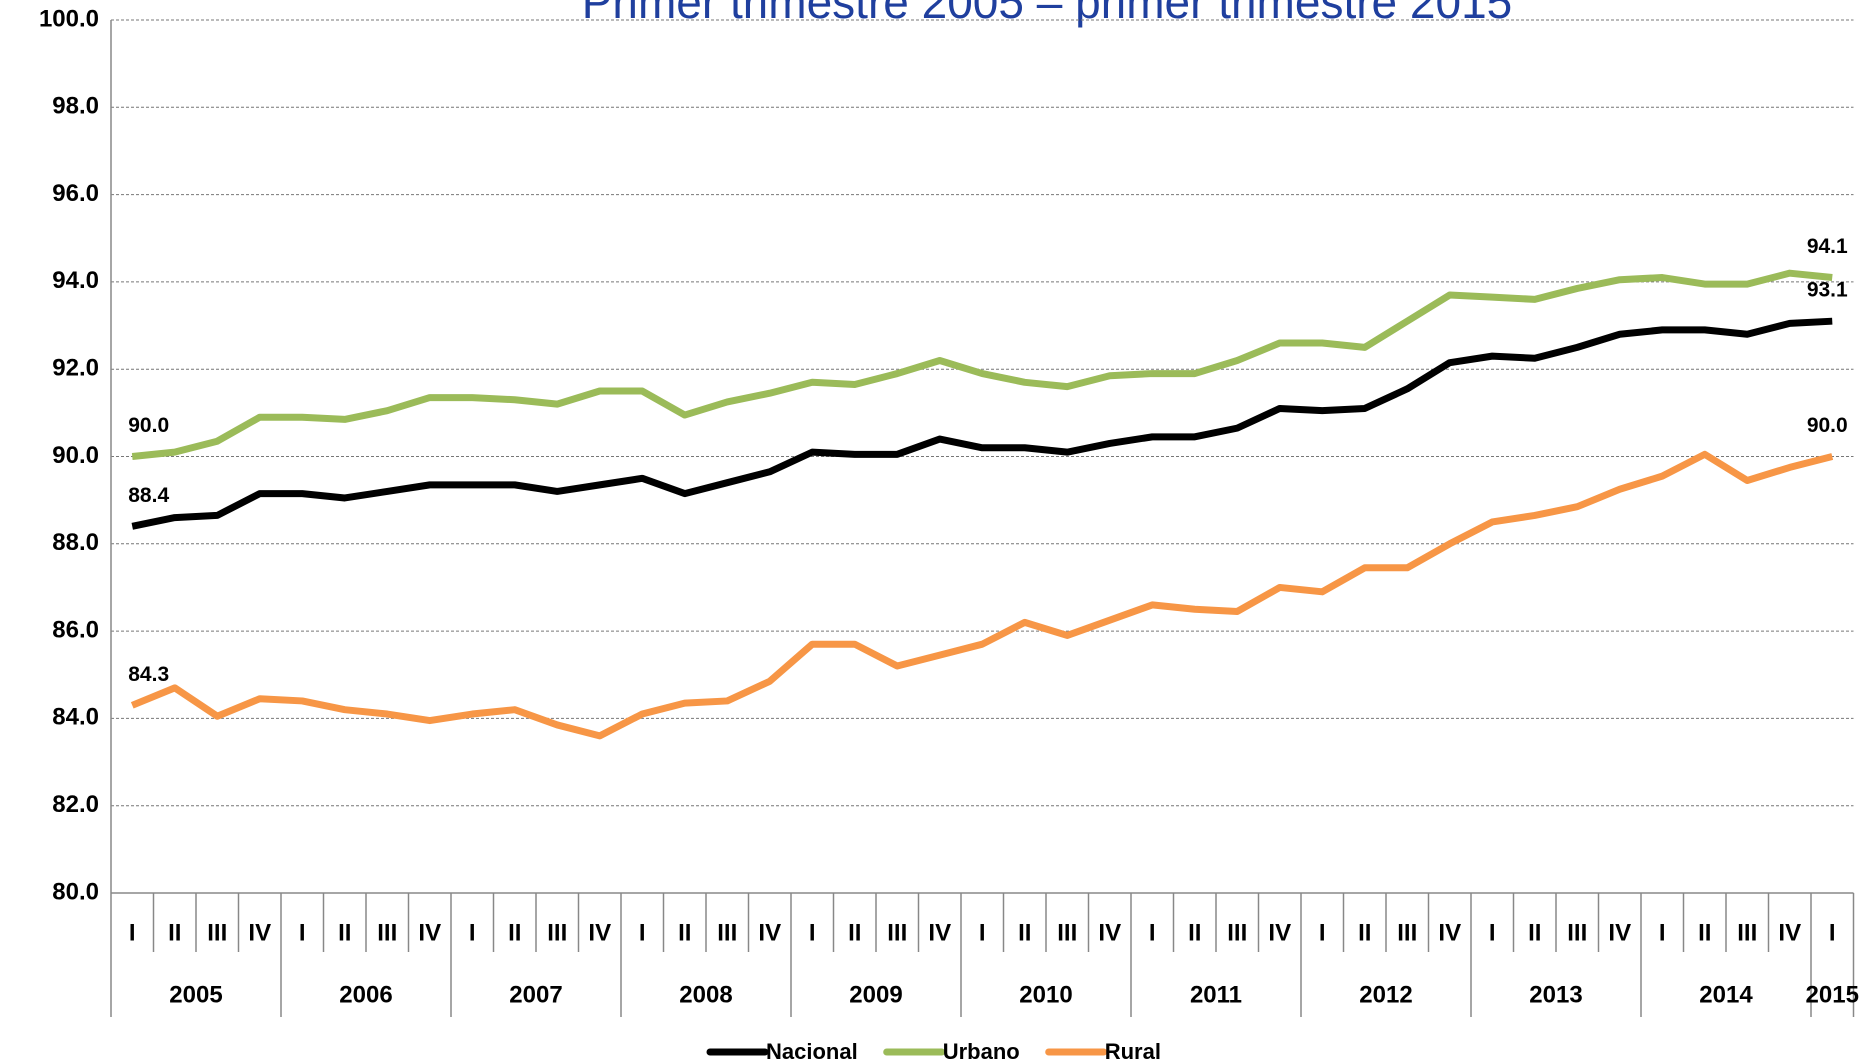 The height and width of the screenshot is (1064, 1866). What do you see at coordinates (535, 994) in the screenshot?
I see `year-label: 2007` at bounding box center [535, 994].